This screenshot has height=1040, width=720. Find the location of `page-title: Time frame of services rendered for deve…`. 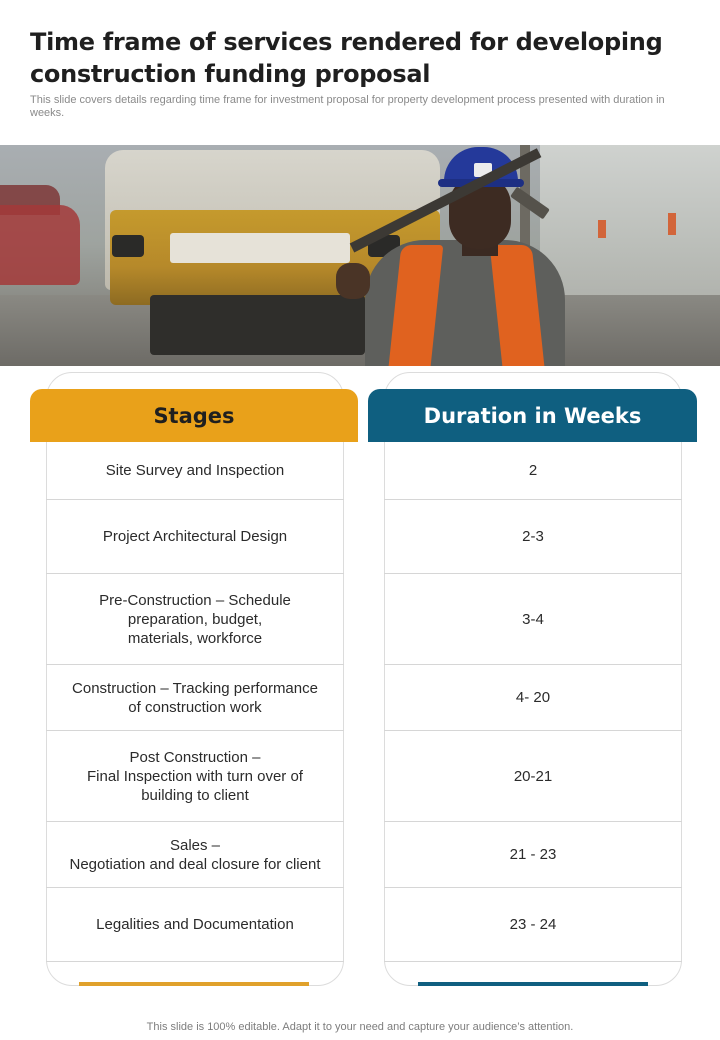

page-title: Time frame of services rendered for deve… is located at coordinates (346, 58).